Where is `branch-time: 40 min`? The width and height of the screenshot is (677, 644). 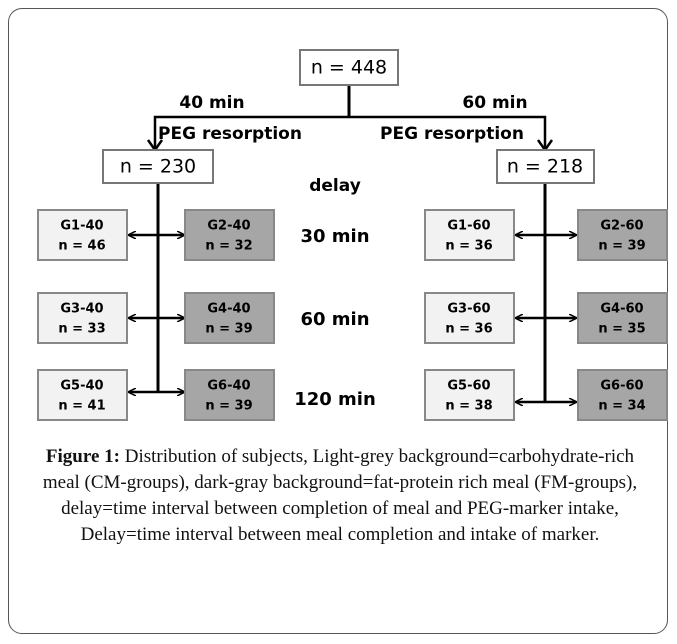
branch-time: 40 min is located at coordinates (211, 103).